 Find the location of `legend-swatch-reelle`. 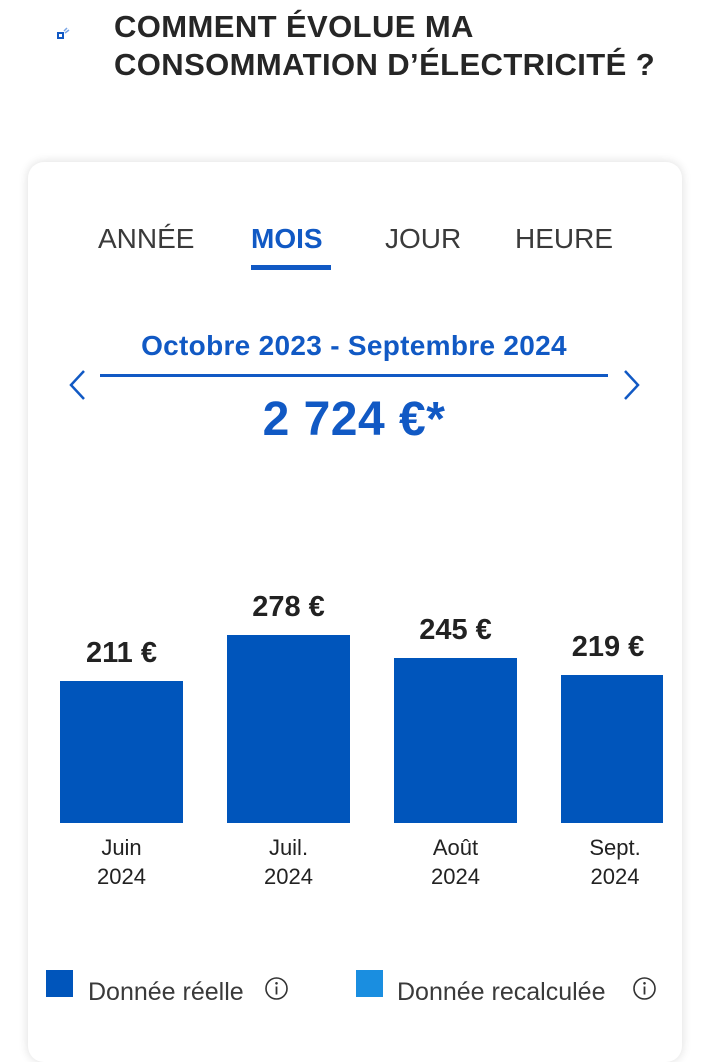

legend-swatch-reelle is located at coordinates (59, 983).